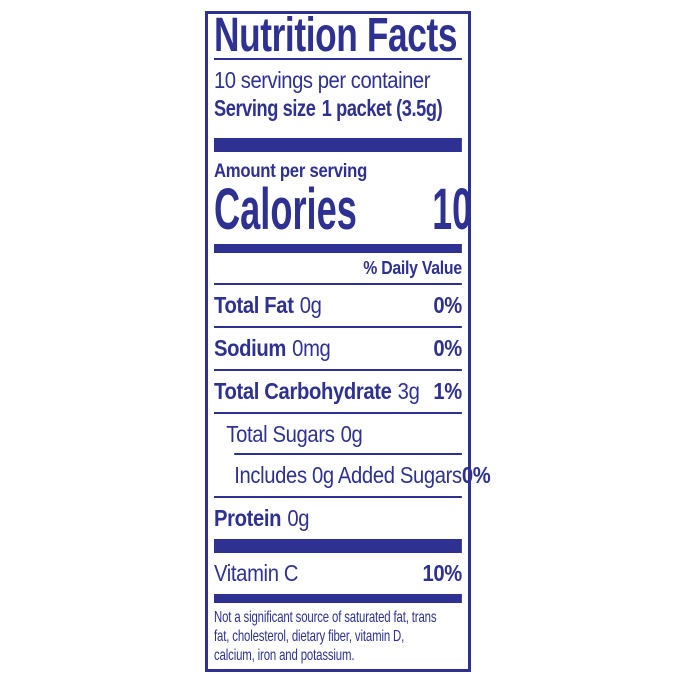 The image size is (679, 679). I want to click on serving-size-row: Serving size 1 packet (3.5g), so click(338, 108).